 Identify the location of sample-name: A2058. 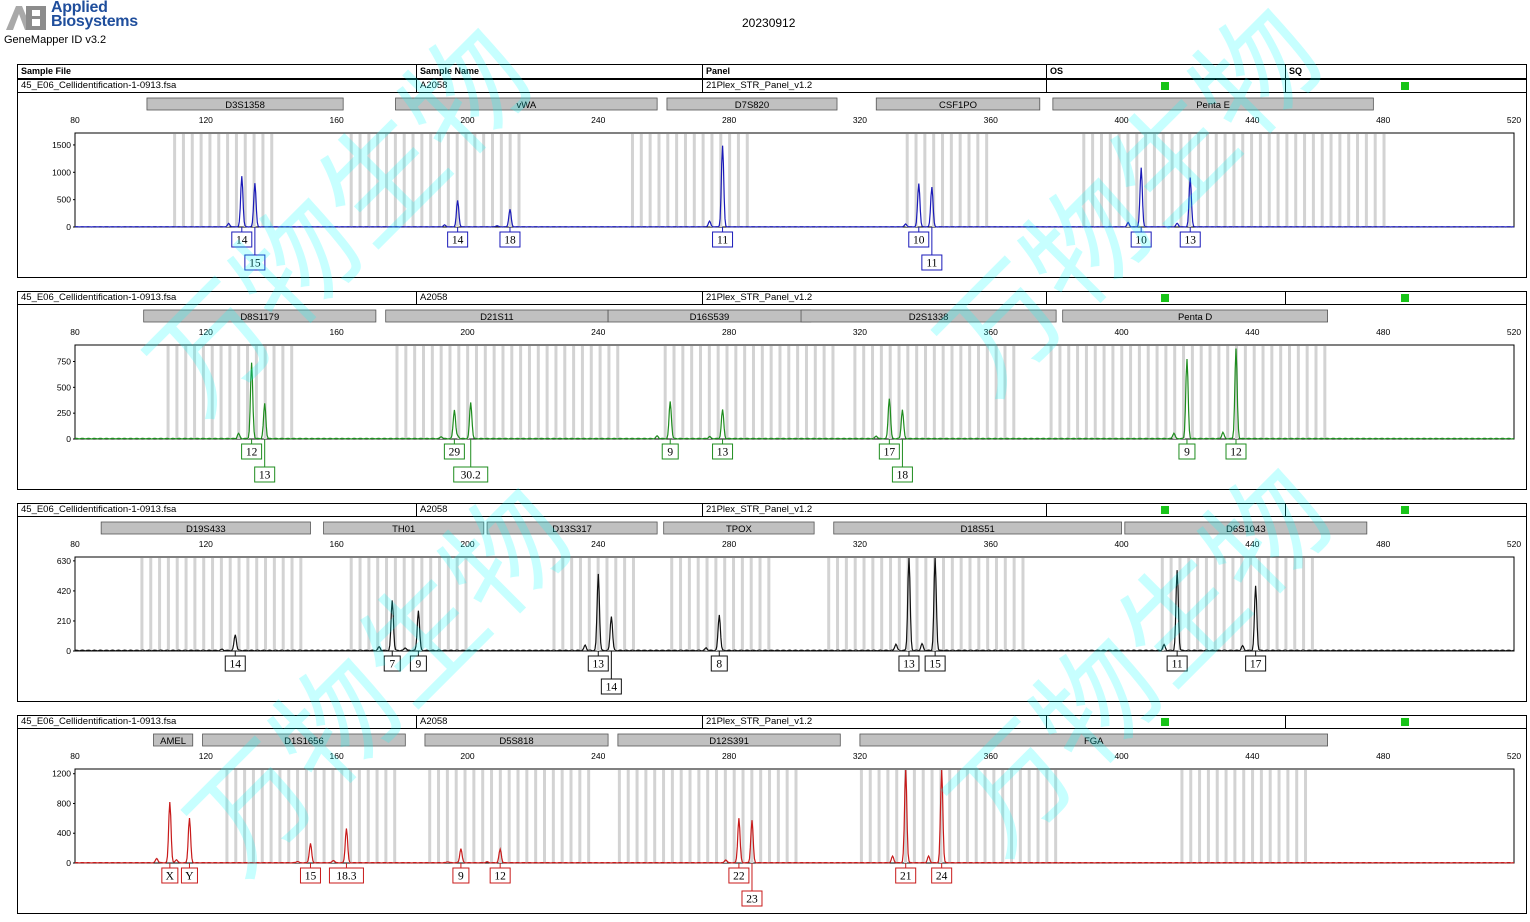
(434, 297).